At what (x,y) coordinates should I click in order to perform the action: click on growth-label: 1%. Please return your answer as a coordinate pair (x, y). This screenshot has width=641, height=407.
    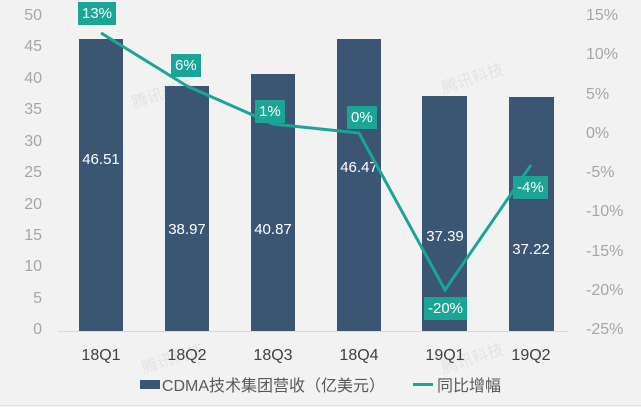
    Looking at the image, I should click on (270, 111).